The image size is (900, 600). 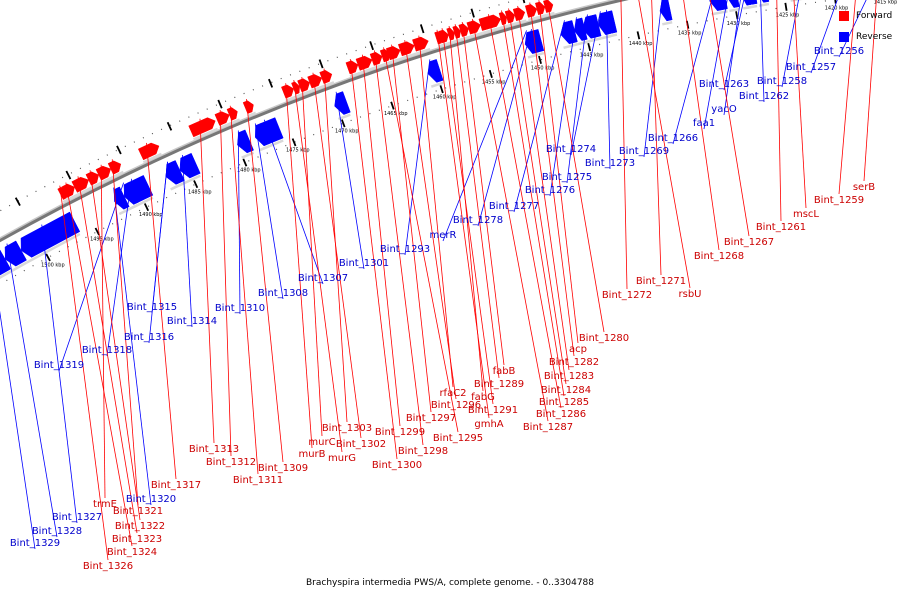 I want to click on reverse-gene-label-29: Bint_1328, so click(x=57, y=531).